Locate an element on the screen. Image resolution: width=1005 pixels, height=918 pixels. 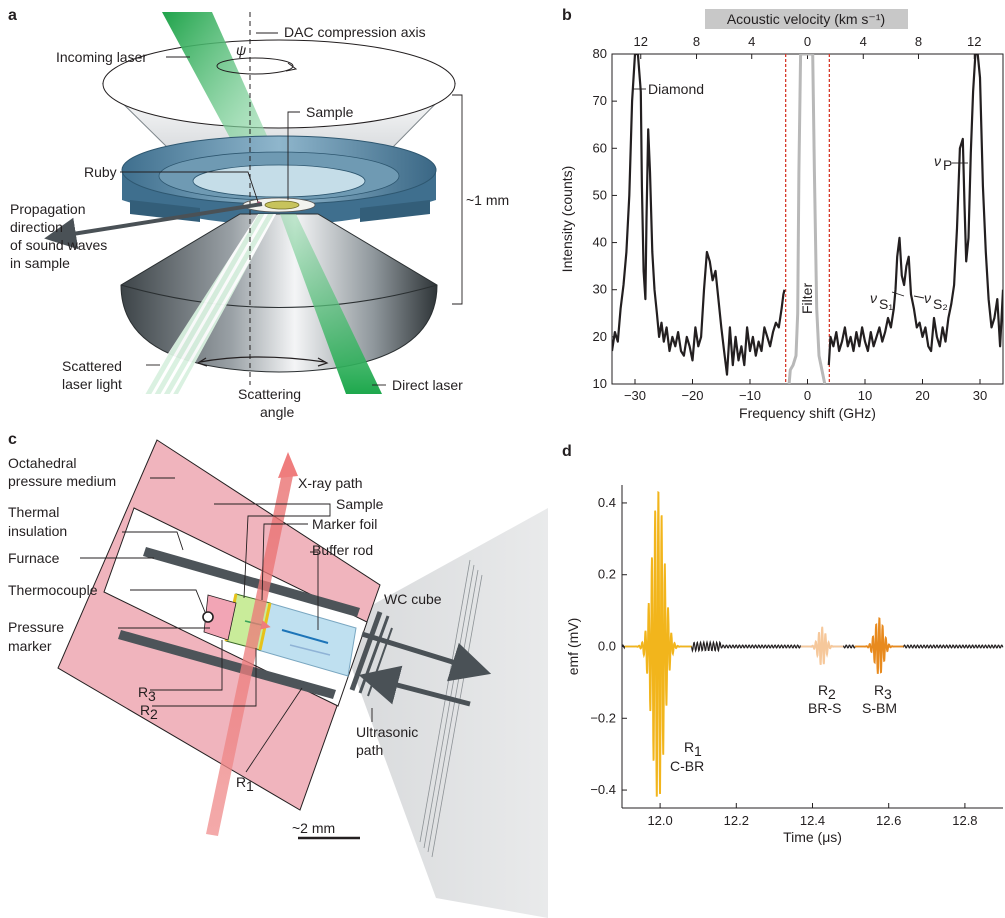
xray-path-beam is located at coordinates (250, 653).